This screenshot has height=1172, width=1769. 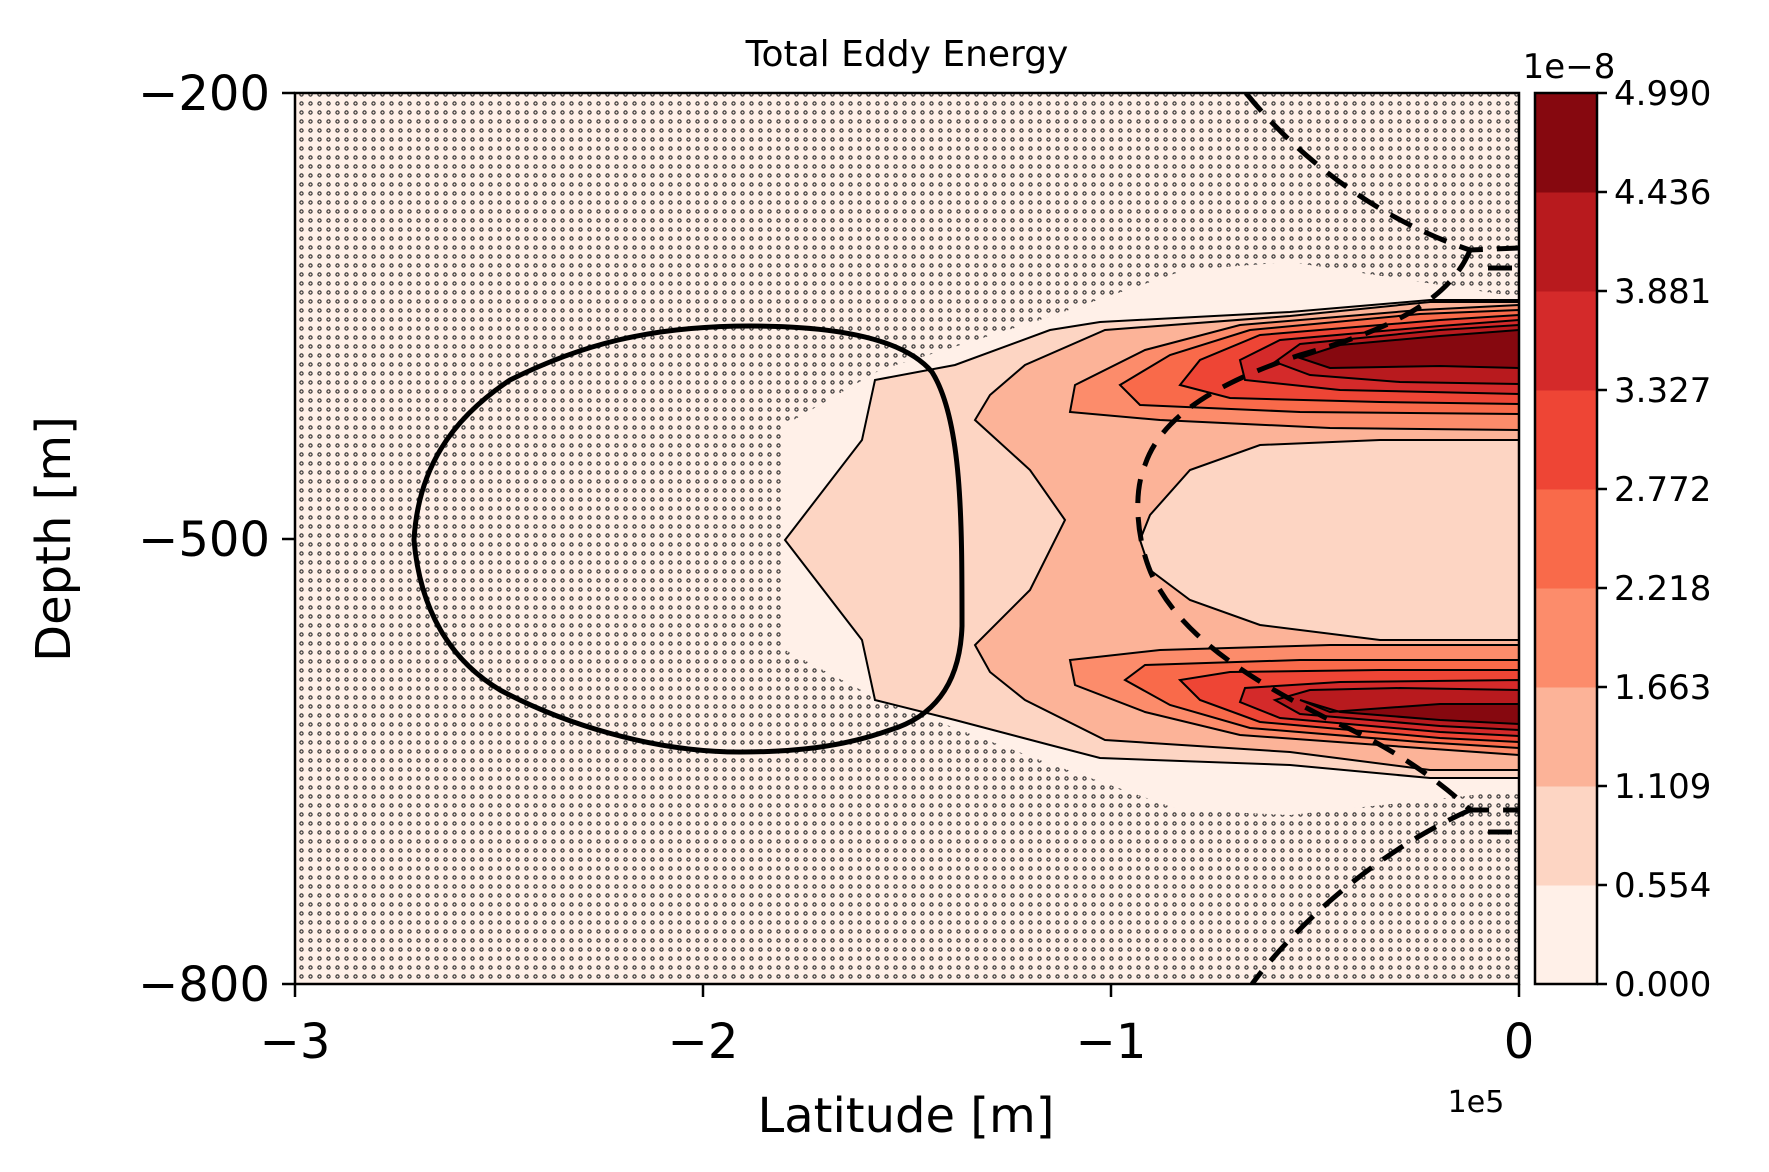 What do you see at coordinates (1662, 193) in the screenshot?
I see `colorbar-tick-label: 4.436` at bounding box center [1662, 193].